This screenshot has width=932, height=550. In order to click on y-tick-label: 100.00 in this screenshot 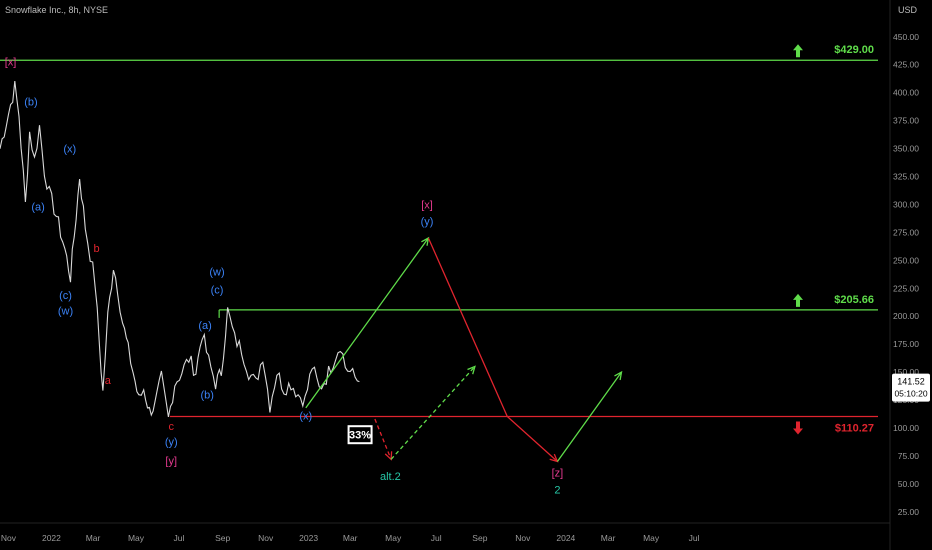, I will do `click(906, 428)`.